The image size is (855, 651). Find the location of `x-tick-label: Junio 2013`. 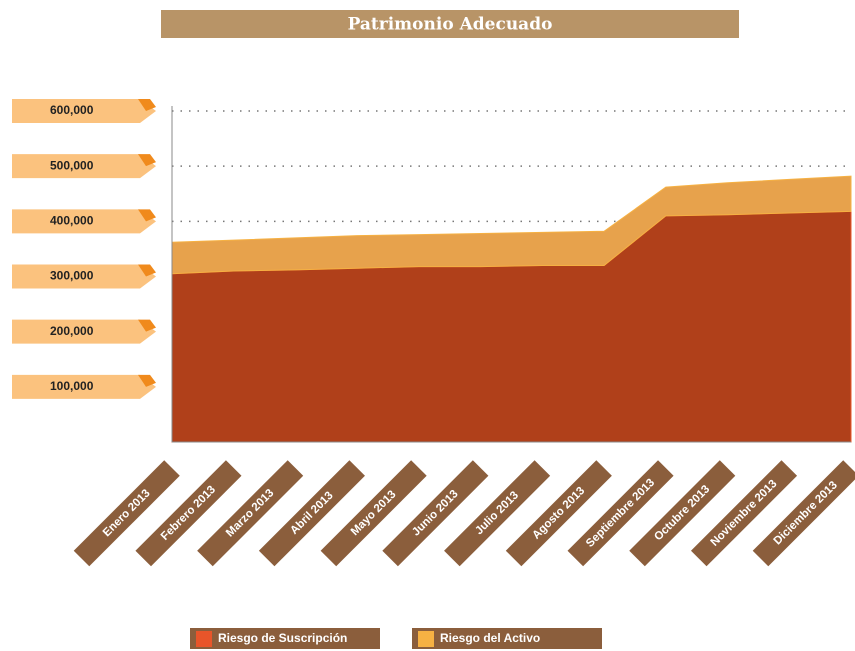

x-tick-label: Junio 2013 is located at coordinates (435, 513).